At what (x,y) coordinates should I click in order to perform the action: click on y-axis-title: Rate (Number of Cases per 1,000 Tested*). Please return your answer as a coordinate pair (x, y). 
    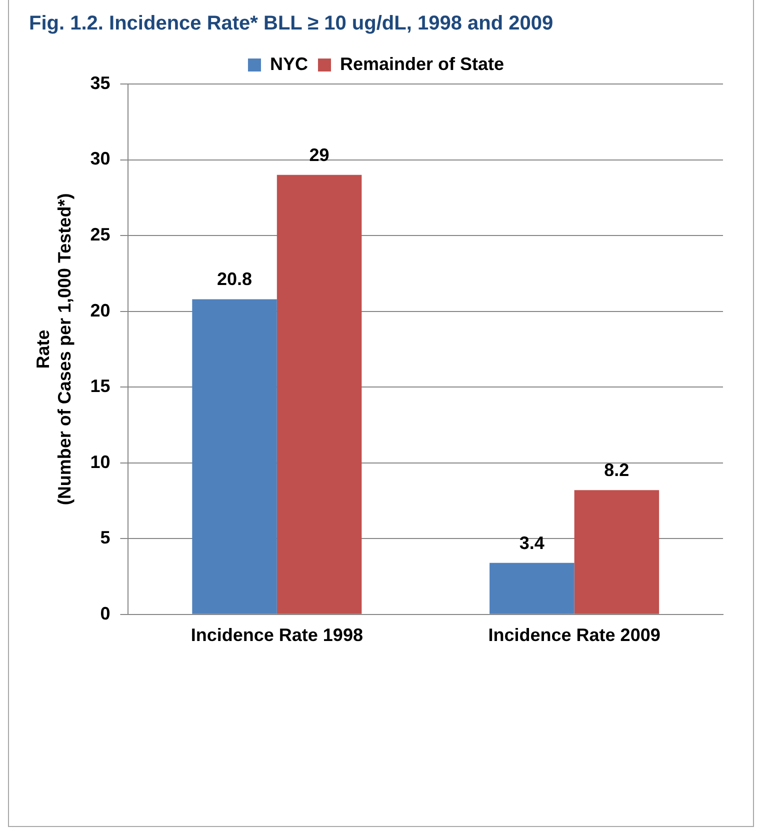
    Looking at the image, I should click on (53, 349).